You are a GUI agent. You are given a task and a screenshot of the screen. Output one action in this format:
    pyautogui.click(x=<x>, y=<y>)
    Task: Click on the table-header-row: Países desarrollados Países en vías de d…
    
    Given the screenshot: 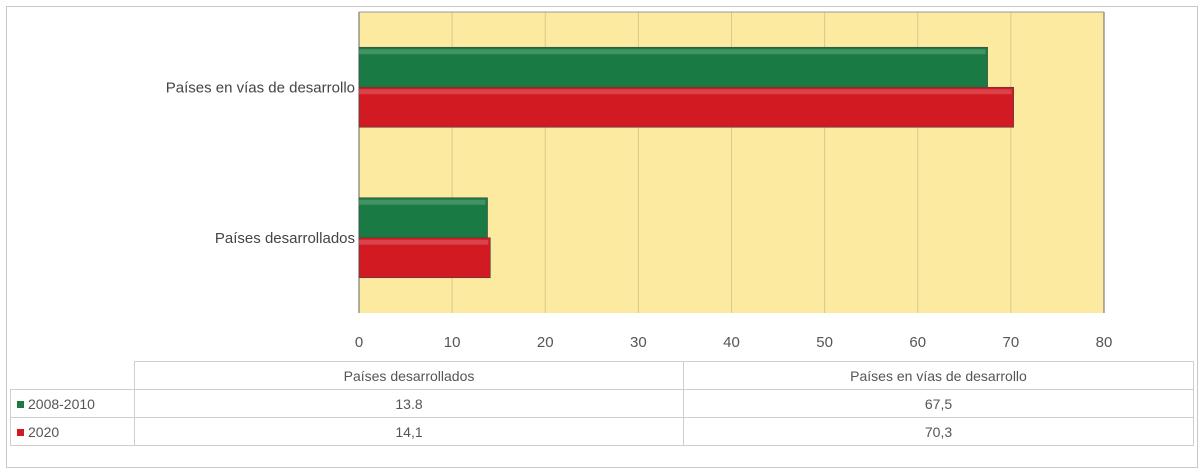 What is the action you would take?
    pyautogui.click(x=602, y=375)
    